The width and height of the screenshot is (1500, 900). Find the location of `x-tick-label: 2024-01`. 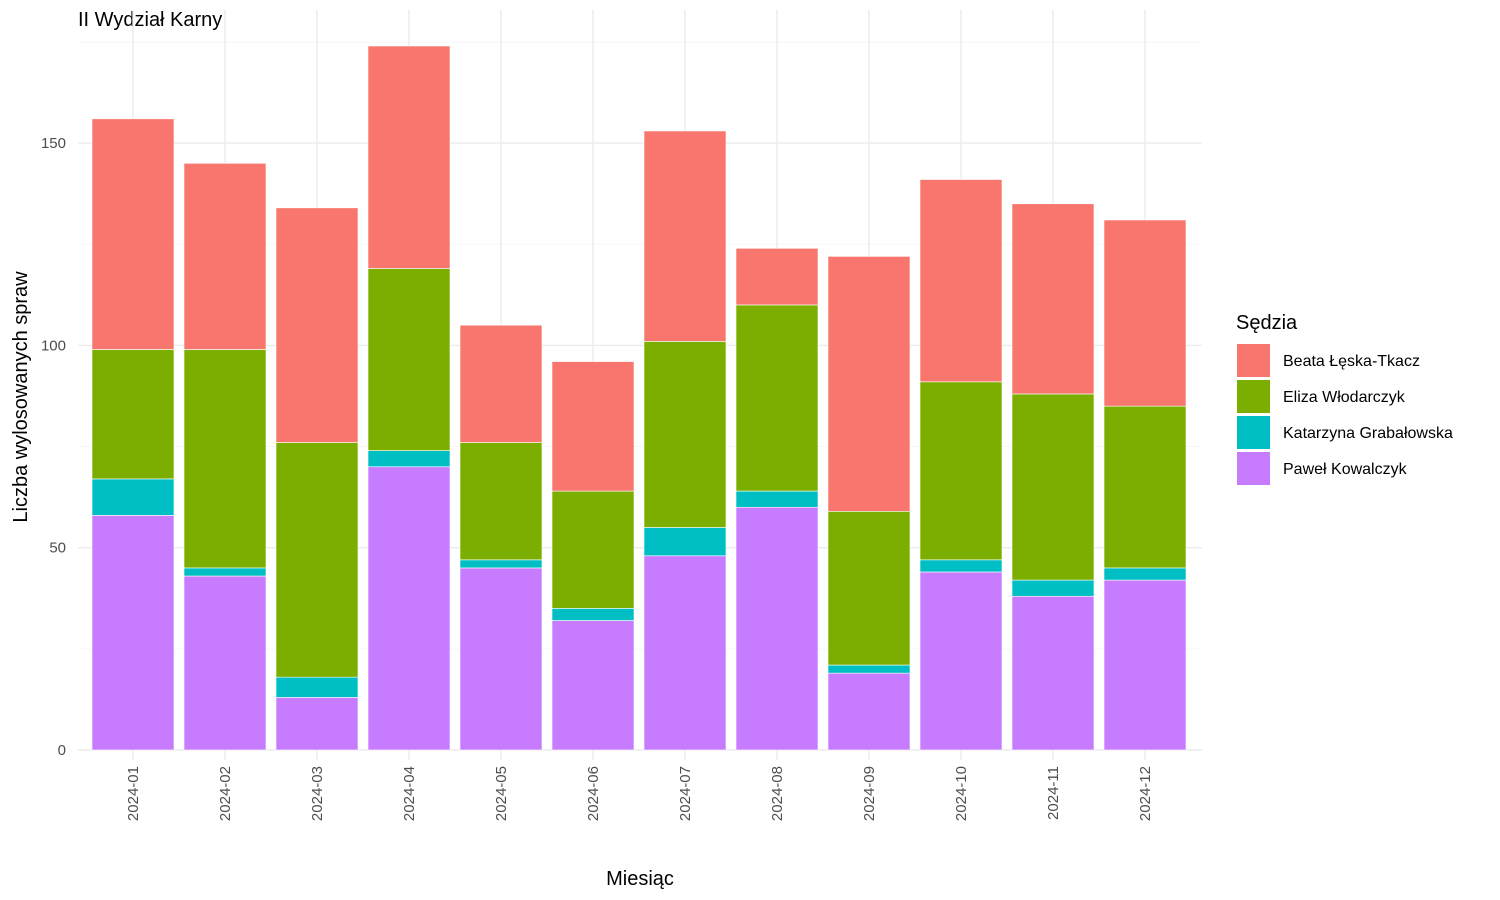

x-tick-label: 2024-01 is located at coordinates (133, 793).